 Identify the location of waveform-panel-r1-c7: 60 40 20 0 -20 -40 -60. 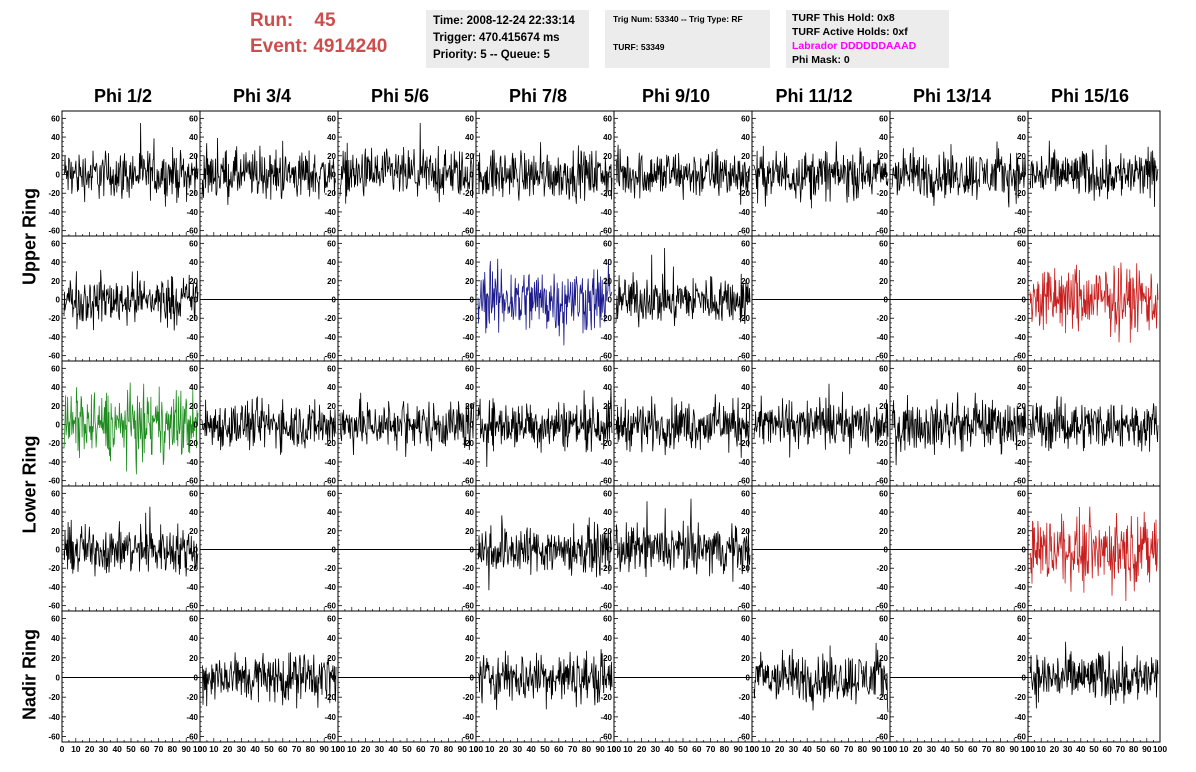
(1087, 298).